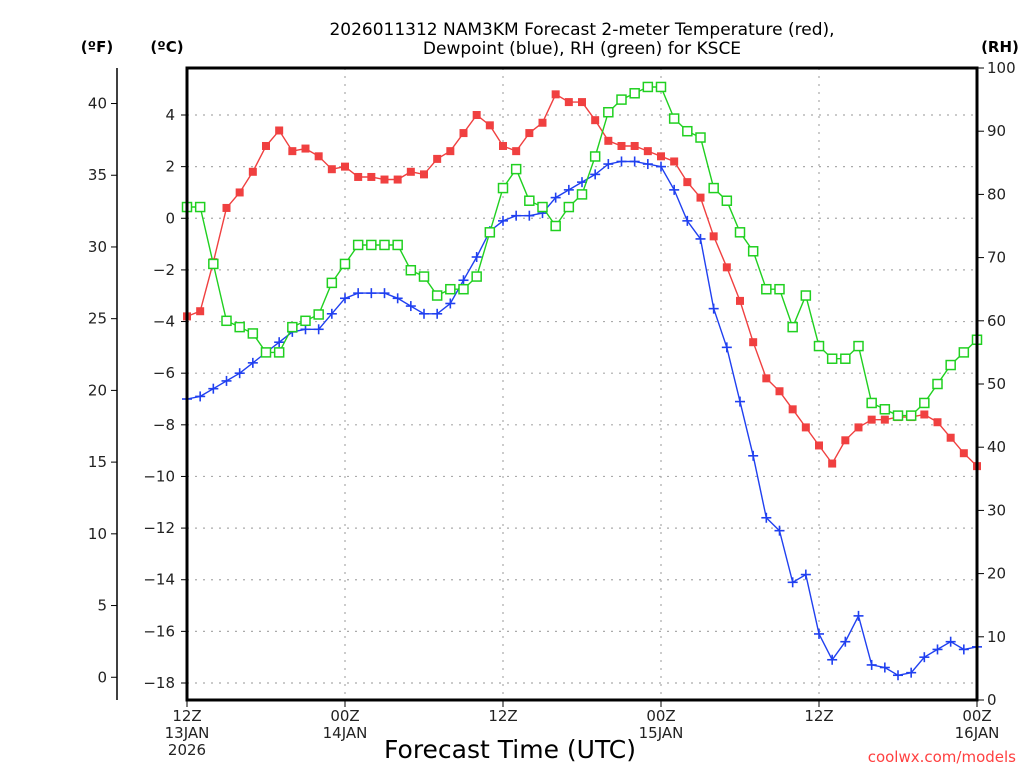  What do you see at coordinates (103, 384) in the screenshot?
I see `fahrenheit-axis: 0 5 10 15 20 25 30 35 40` at bounding box center [103, 384].